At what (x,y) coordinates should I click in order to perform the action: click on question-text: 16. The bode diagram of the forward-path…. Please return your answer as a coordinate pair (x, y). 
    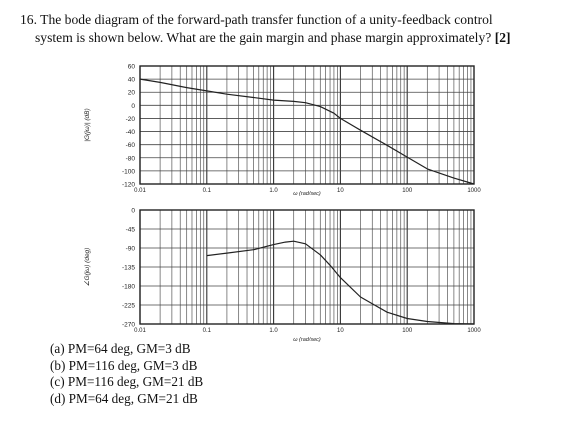
    Looking at the image, I should click on (292, 29).